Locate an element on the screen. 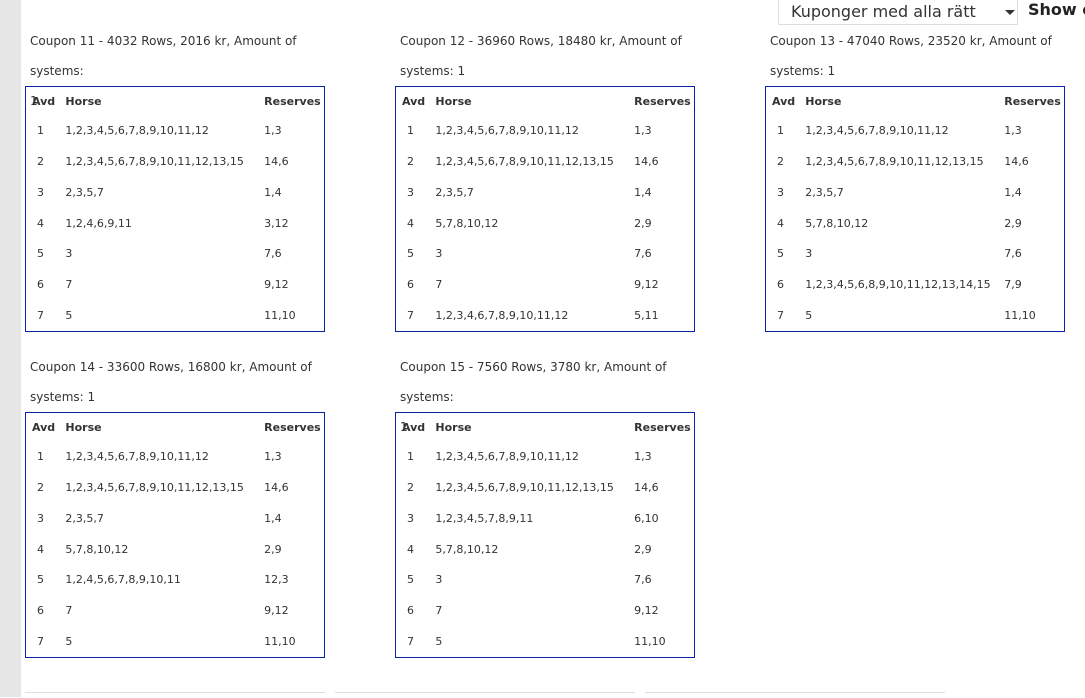 The width and height of the screenshot is (1085, 698). table-row: 1 1,2,3,4,5,6,7,8,9,10,11,12 1,3 is located at coordinates (915, 130).